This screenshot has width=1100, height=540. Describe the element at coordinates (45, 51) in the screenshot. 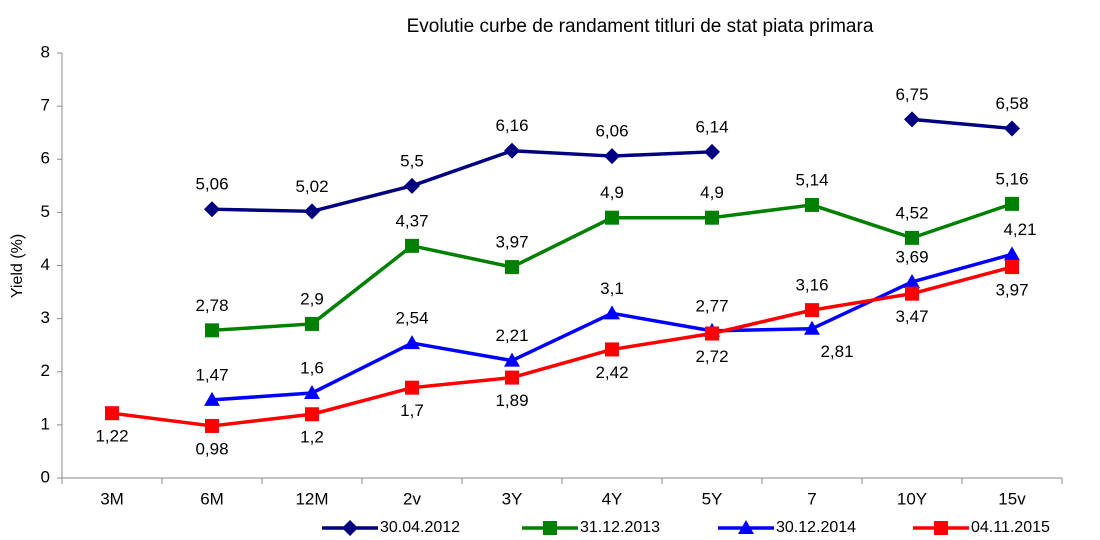

I see `y-tick-label: 8` at that location.